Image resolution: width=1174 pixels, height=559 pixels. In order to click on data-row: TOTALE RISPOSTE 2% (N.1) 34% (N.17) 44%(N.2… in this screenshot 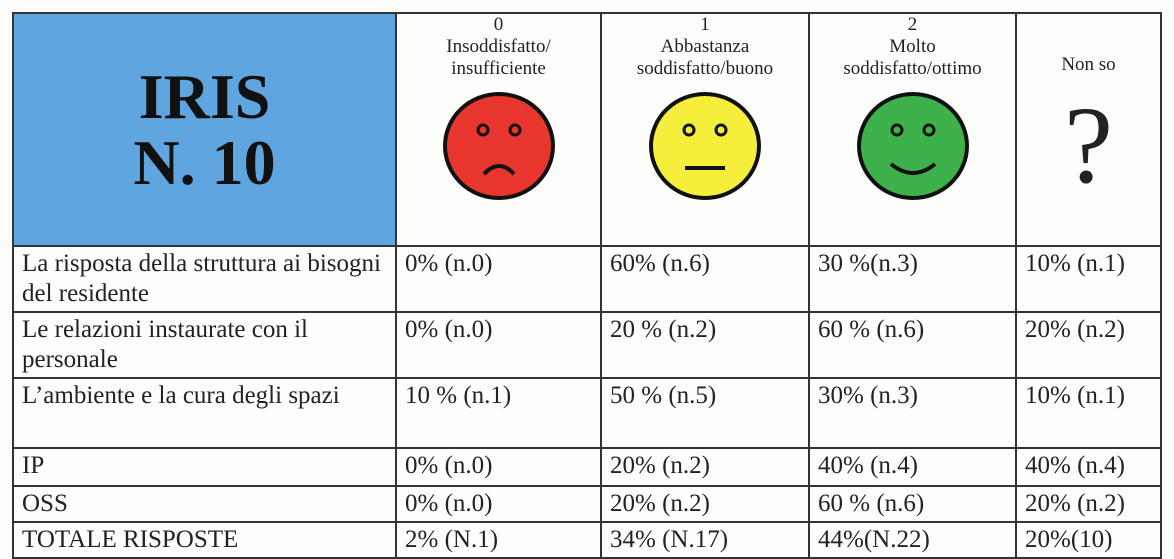, I will do `click(587, 540)`.